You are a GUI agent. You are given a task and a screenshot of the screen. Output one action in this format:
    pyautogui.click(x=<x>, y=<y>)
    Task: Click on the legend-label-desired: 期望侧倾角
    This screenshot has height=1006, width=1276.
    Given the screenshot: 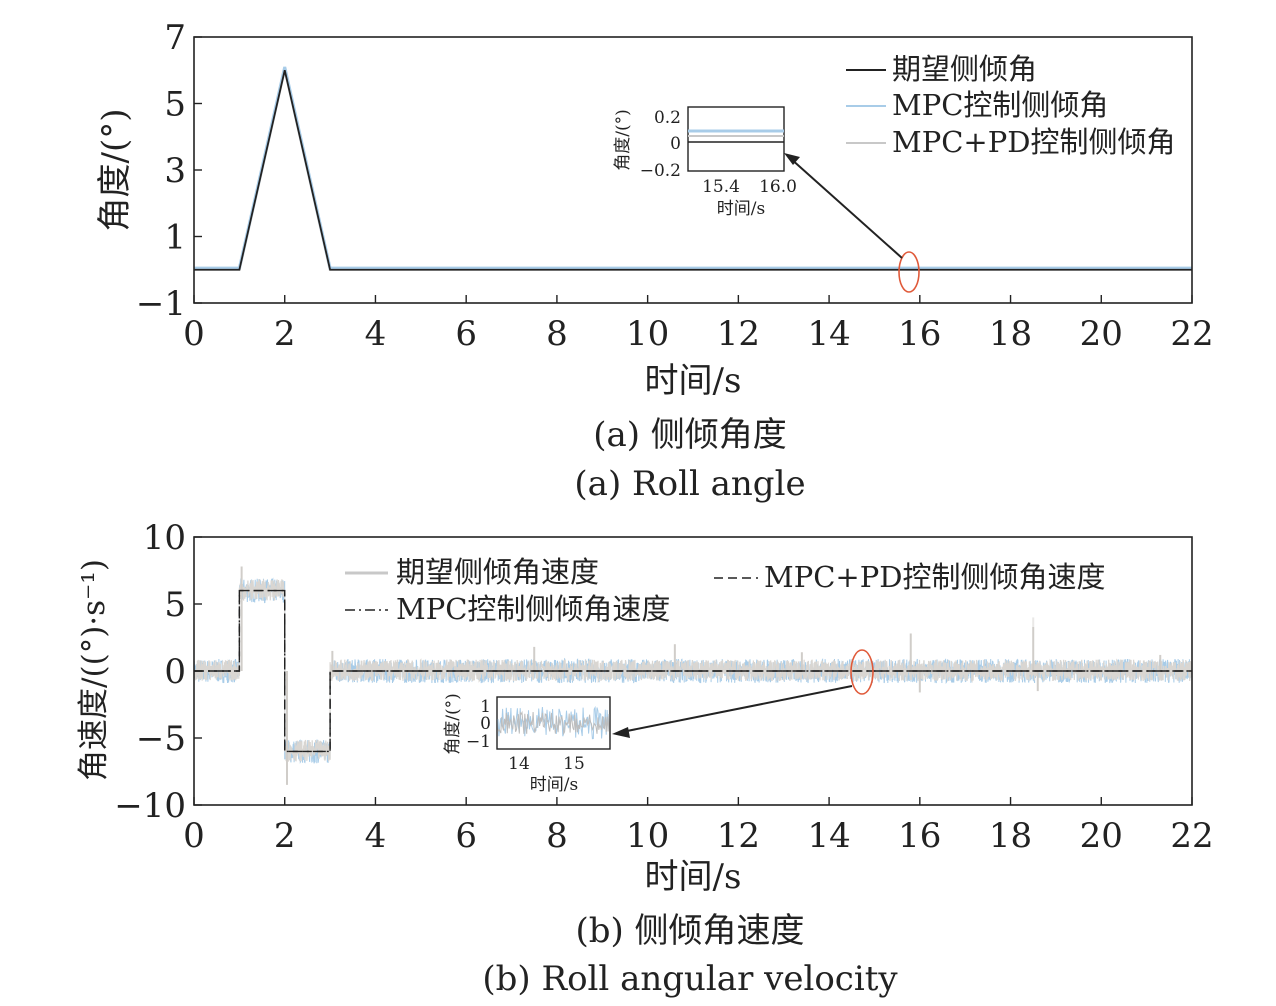 What is the action you would take?
    pyautogui.click(x=964, y=69)
    